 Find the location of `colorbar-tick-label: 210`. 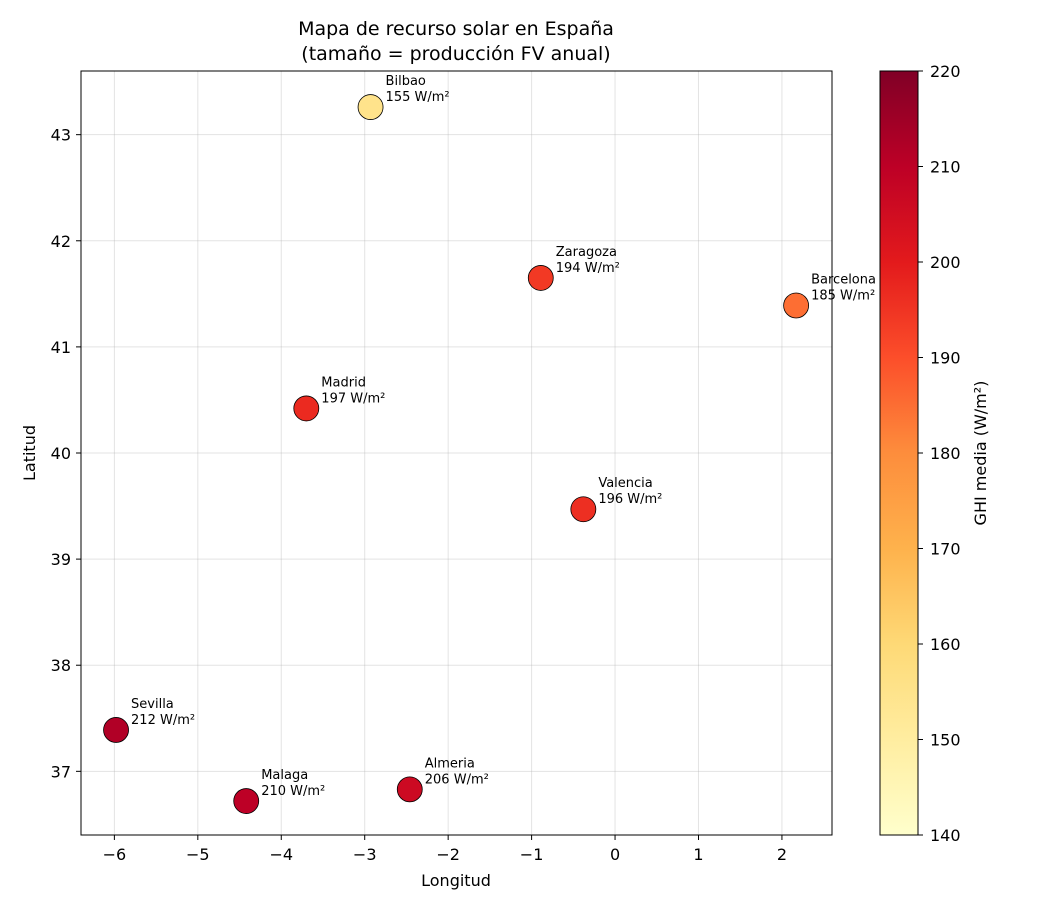

colorbar-tick-label: 210 is located at coordinates (945, 167).